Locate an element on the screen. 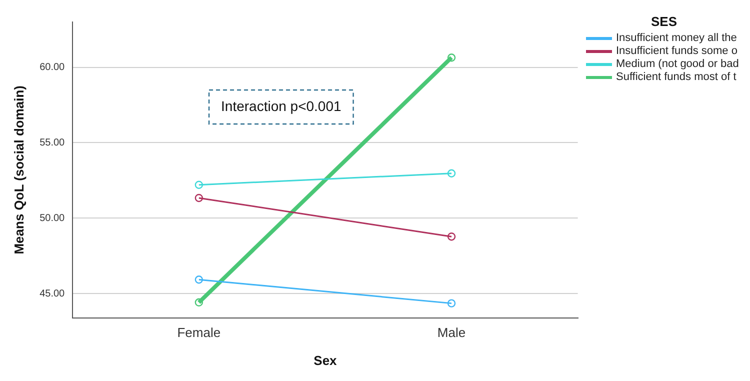 This screenshot has width=750, height=381. y-tick-label: 55.00 is located at coordinates (53, 142).